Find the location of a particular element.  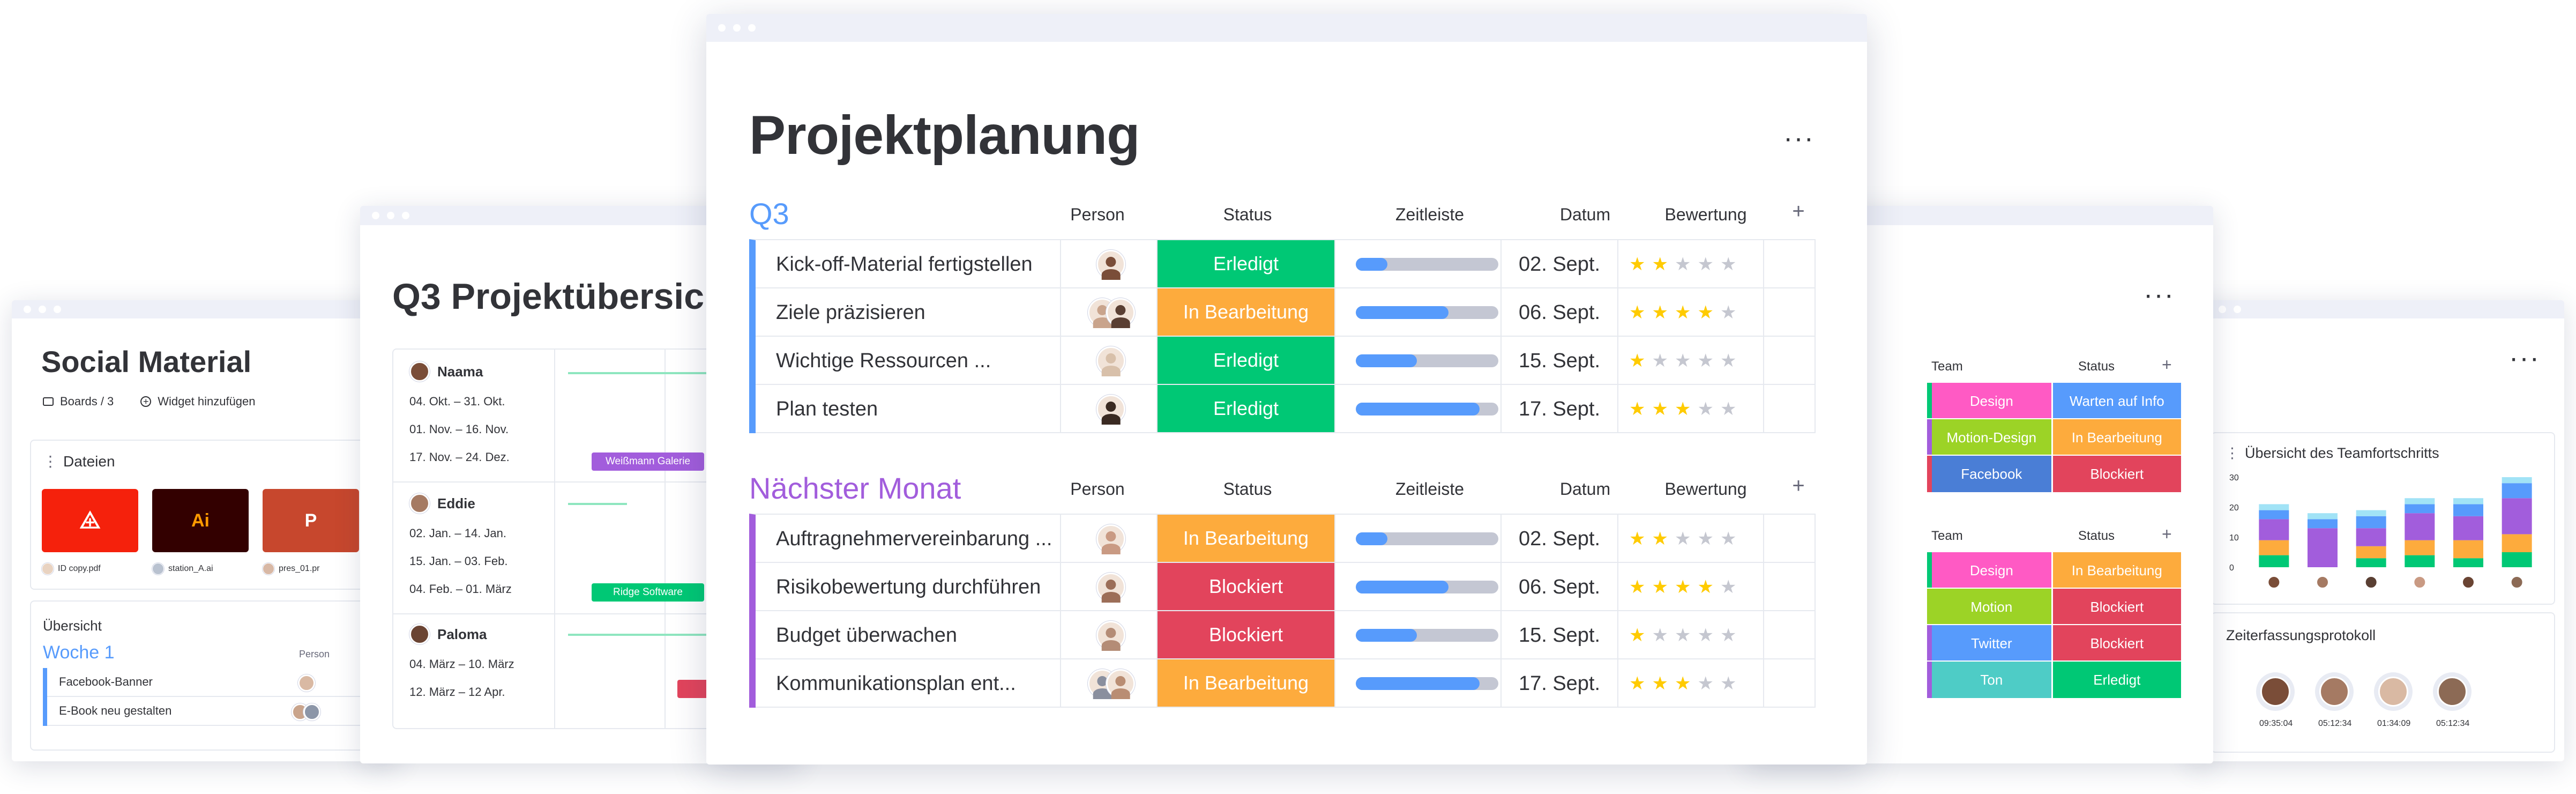

file-pdf-tile: ⨹ is located at coordinates (90, 520).